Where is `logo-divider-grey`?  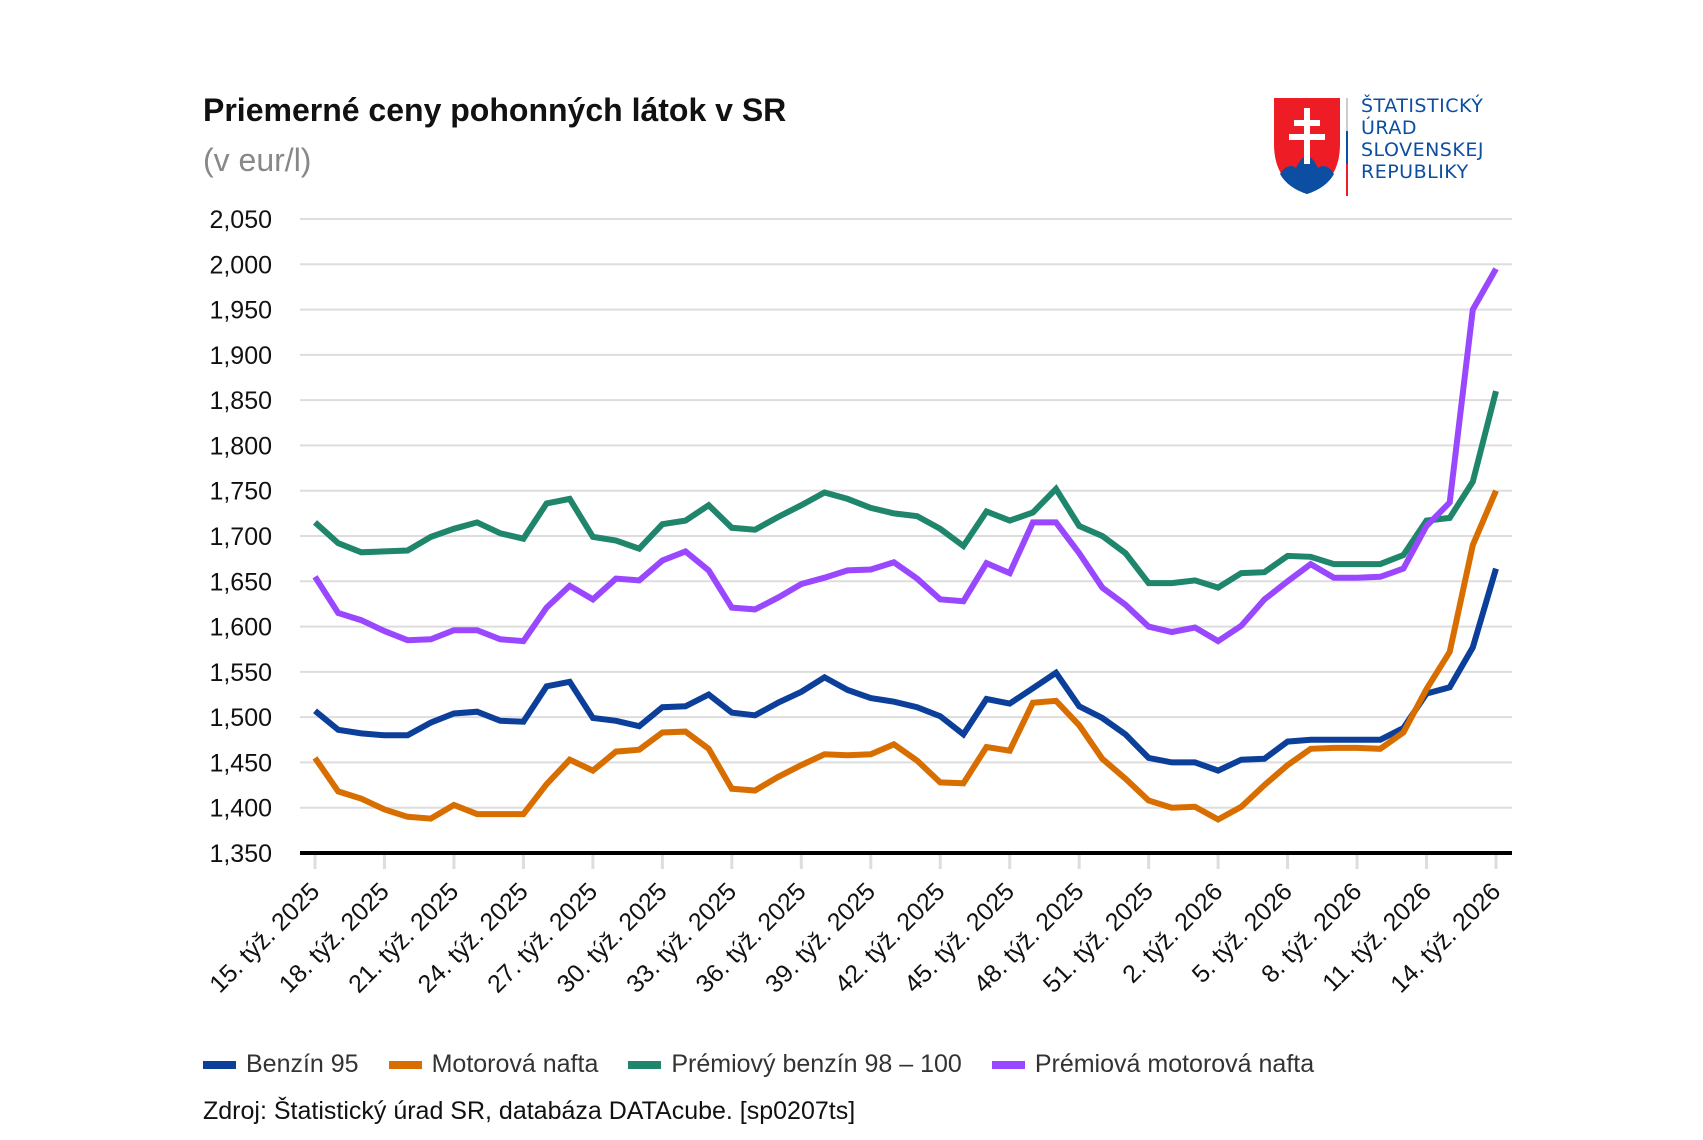 logo-divider-grey is located at coordinates (1347, 114).